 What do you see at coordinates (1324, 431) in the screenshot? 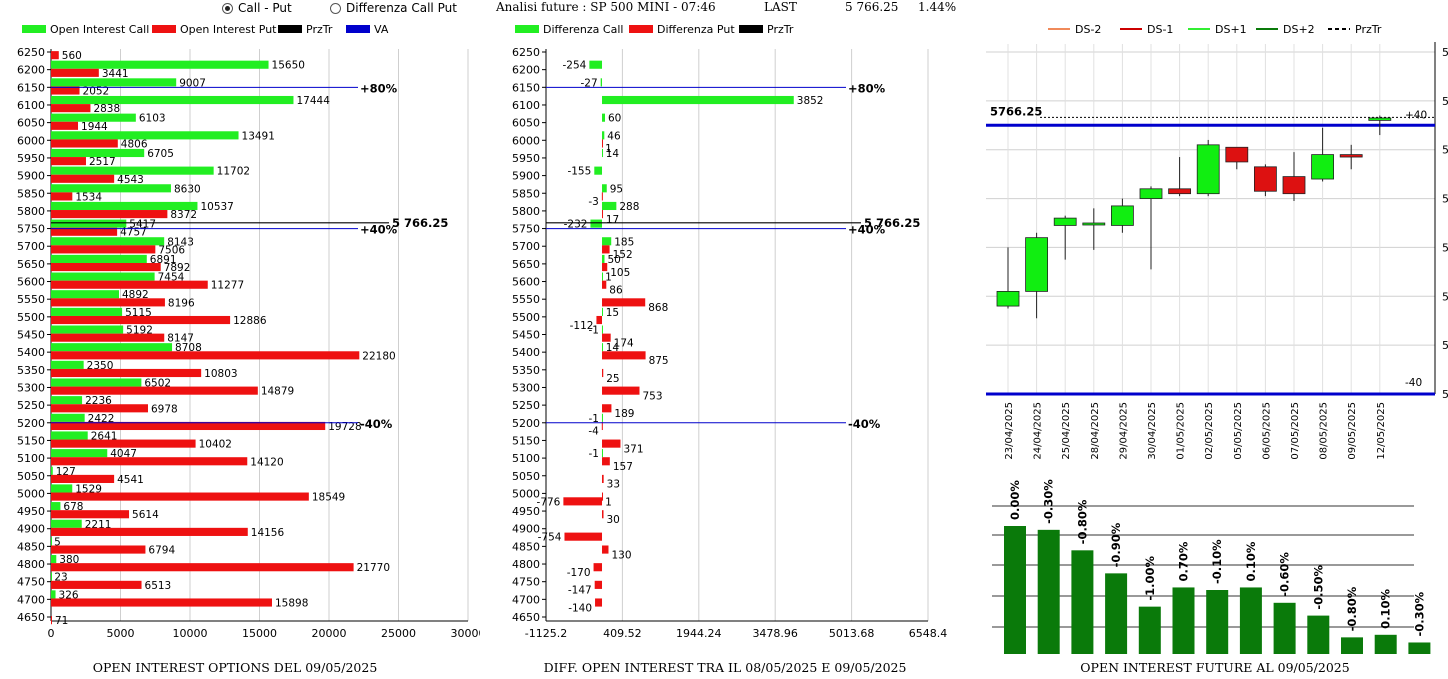
I see `x-tick-label: 08/05/2025` at bounding box center [1324, 431].